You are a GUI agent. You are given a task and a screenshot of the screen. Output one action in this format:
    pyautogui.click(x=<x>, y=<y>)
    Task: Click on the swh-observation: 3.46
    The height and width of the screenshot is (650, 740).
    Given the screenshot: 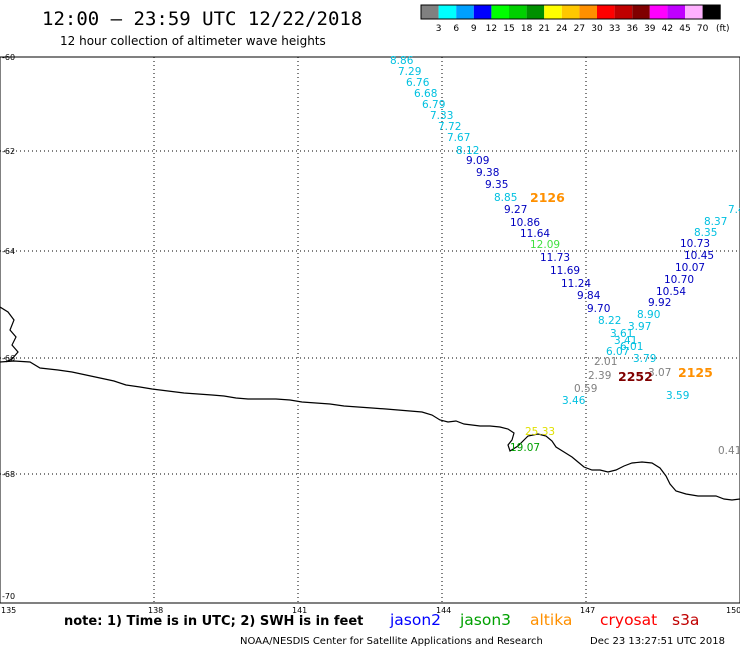 What is the action you would take?
    pyautogui.click(x=574, y=401)
    